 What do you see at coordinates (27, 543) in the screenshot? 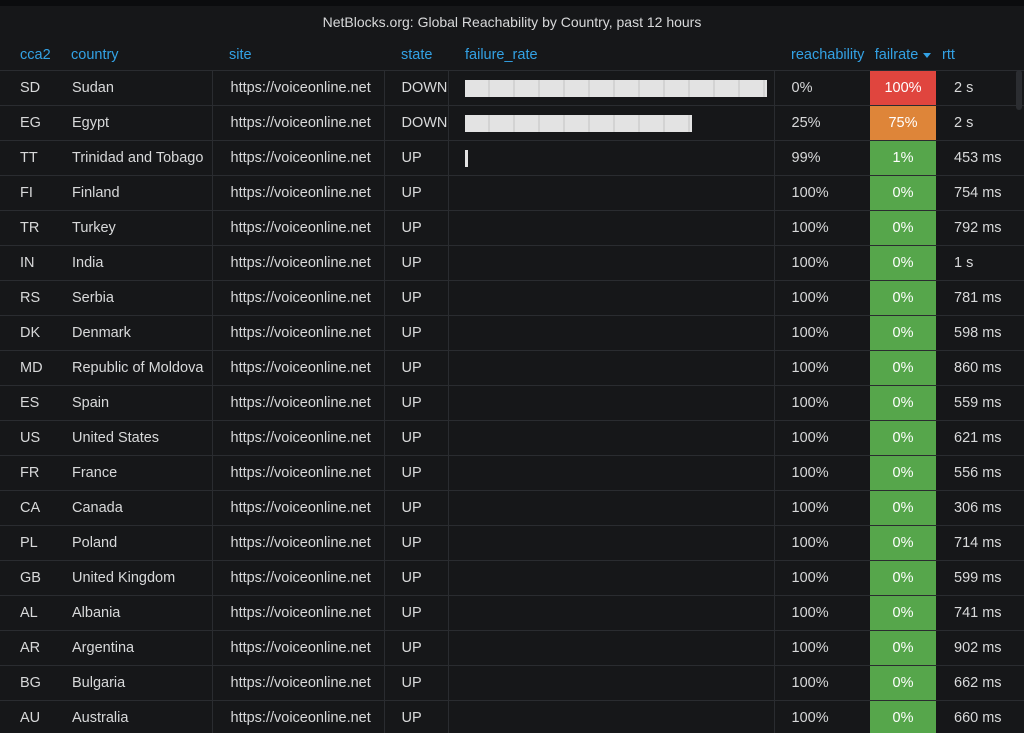
I see `cca2-cell: PL` at bounding box center [27, 543].